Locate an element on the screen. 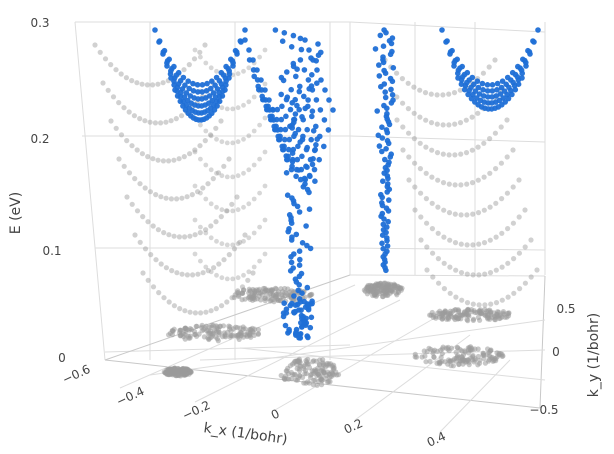 The image size is (614, 454). right-wall-hline is located at coordinates (447, 27).